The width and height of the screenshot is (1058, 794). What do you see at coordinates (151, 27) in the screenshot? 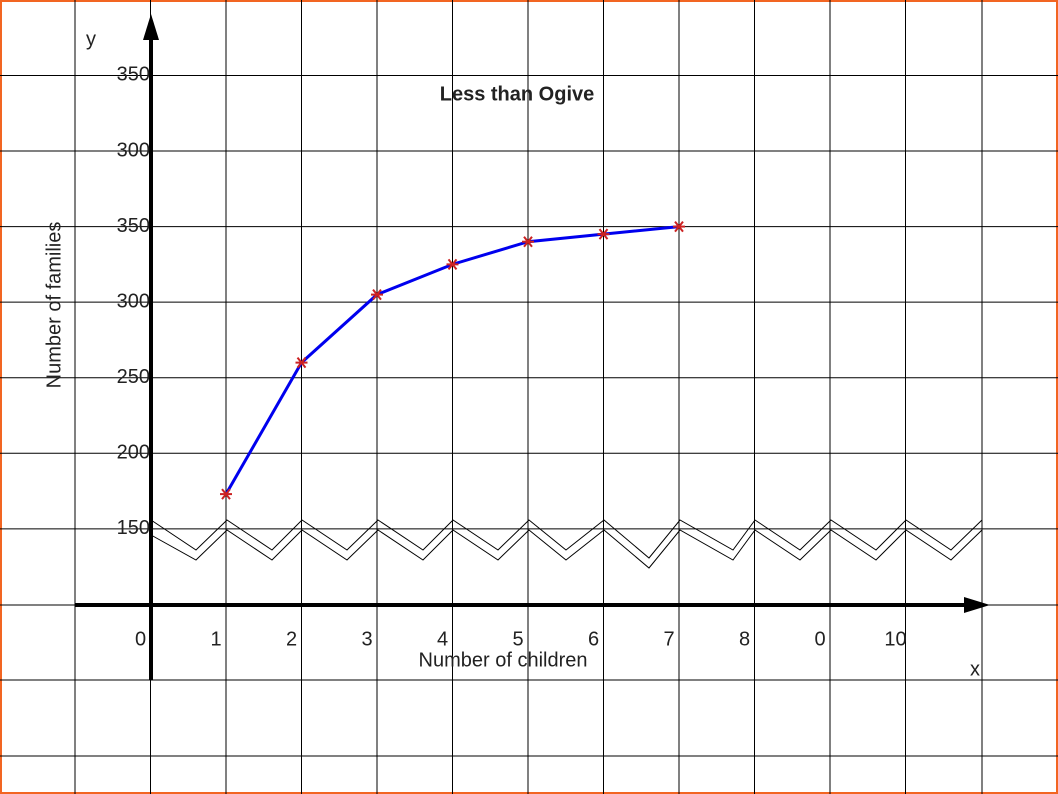
I see `y-axis-arrow` at bounding box center [151, 27].